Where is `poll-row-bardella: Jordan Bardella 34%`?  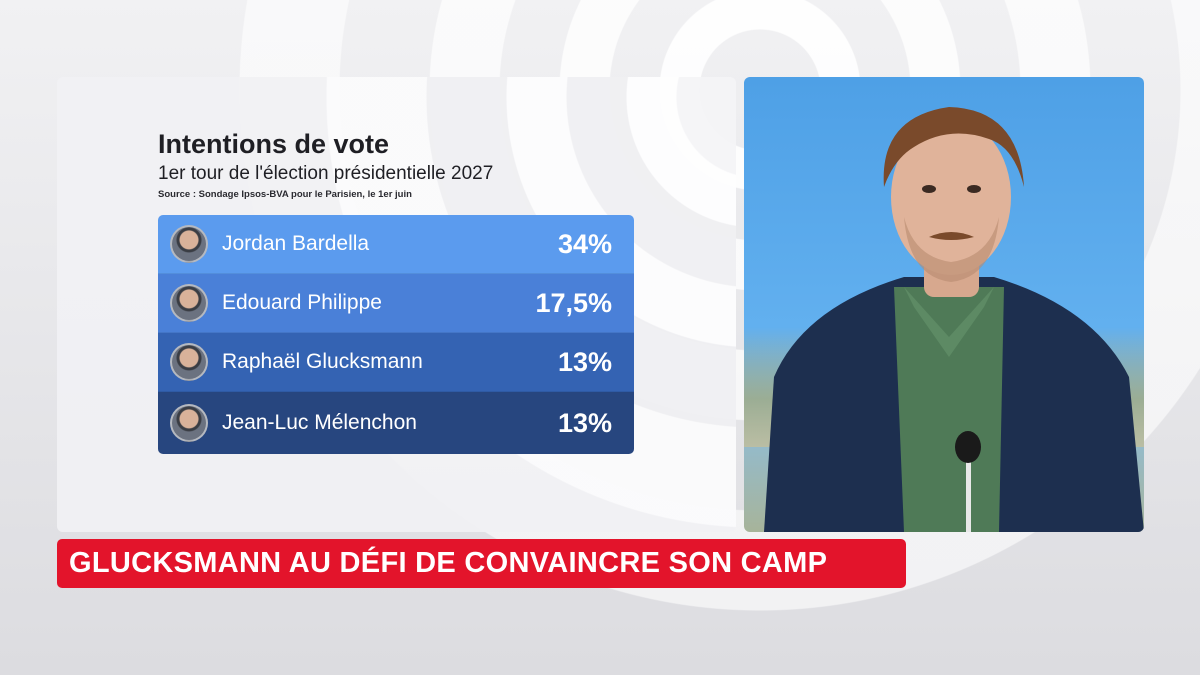 poll-row-bardella: Jordan Bardella 34% is located at coordinates (396, 244).